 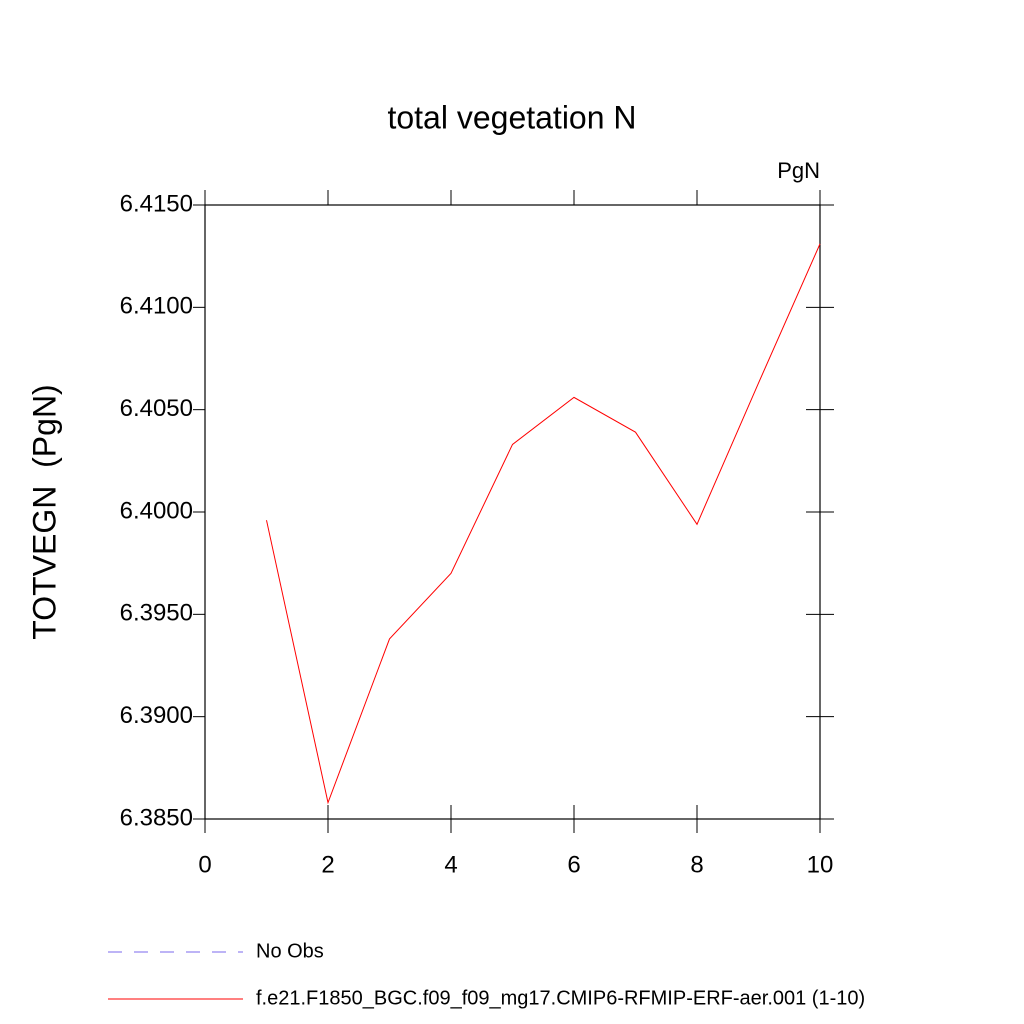 I want to click on y-tick-label: 6.4000, so click(x=156, y=510).